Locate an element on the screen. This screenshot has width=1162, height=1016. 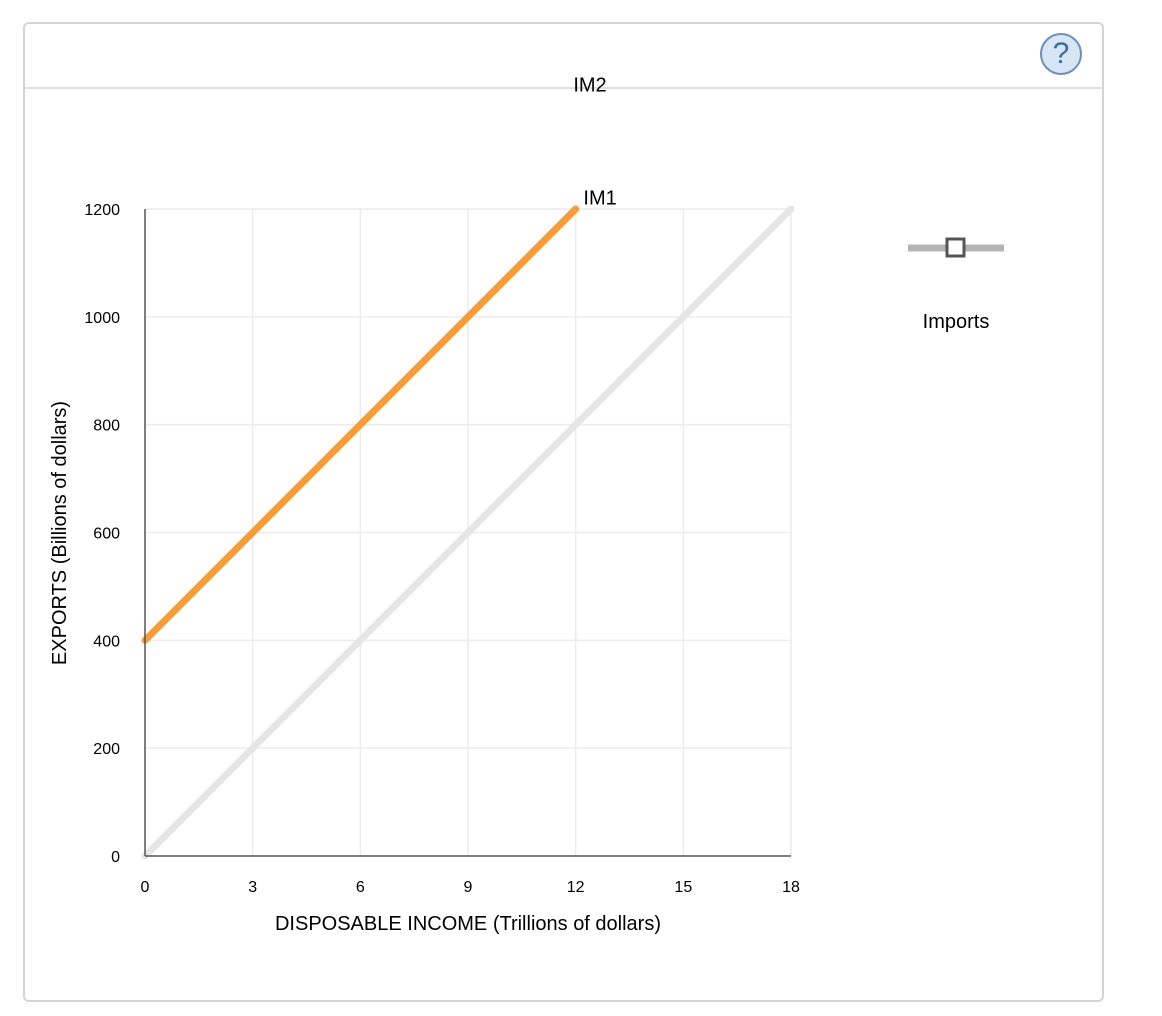
x-tick-label: 15 is located at coordinates (683, 887).